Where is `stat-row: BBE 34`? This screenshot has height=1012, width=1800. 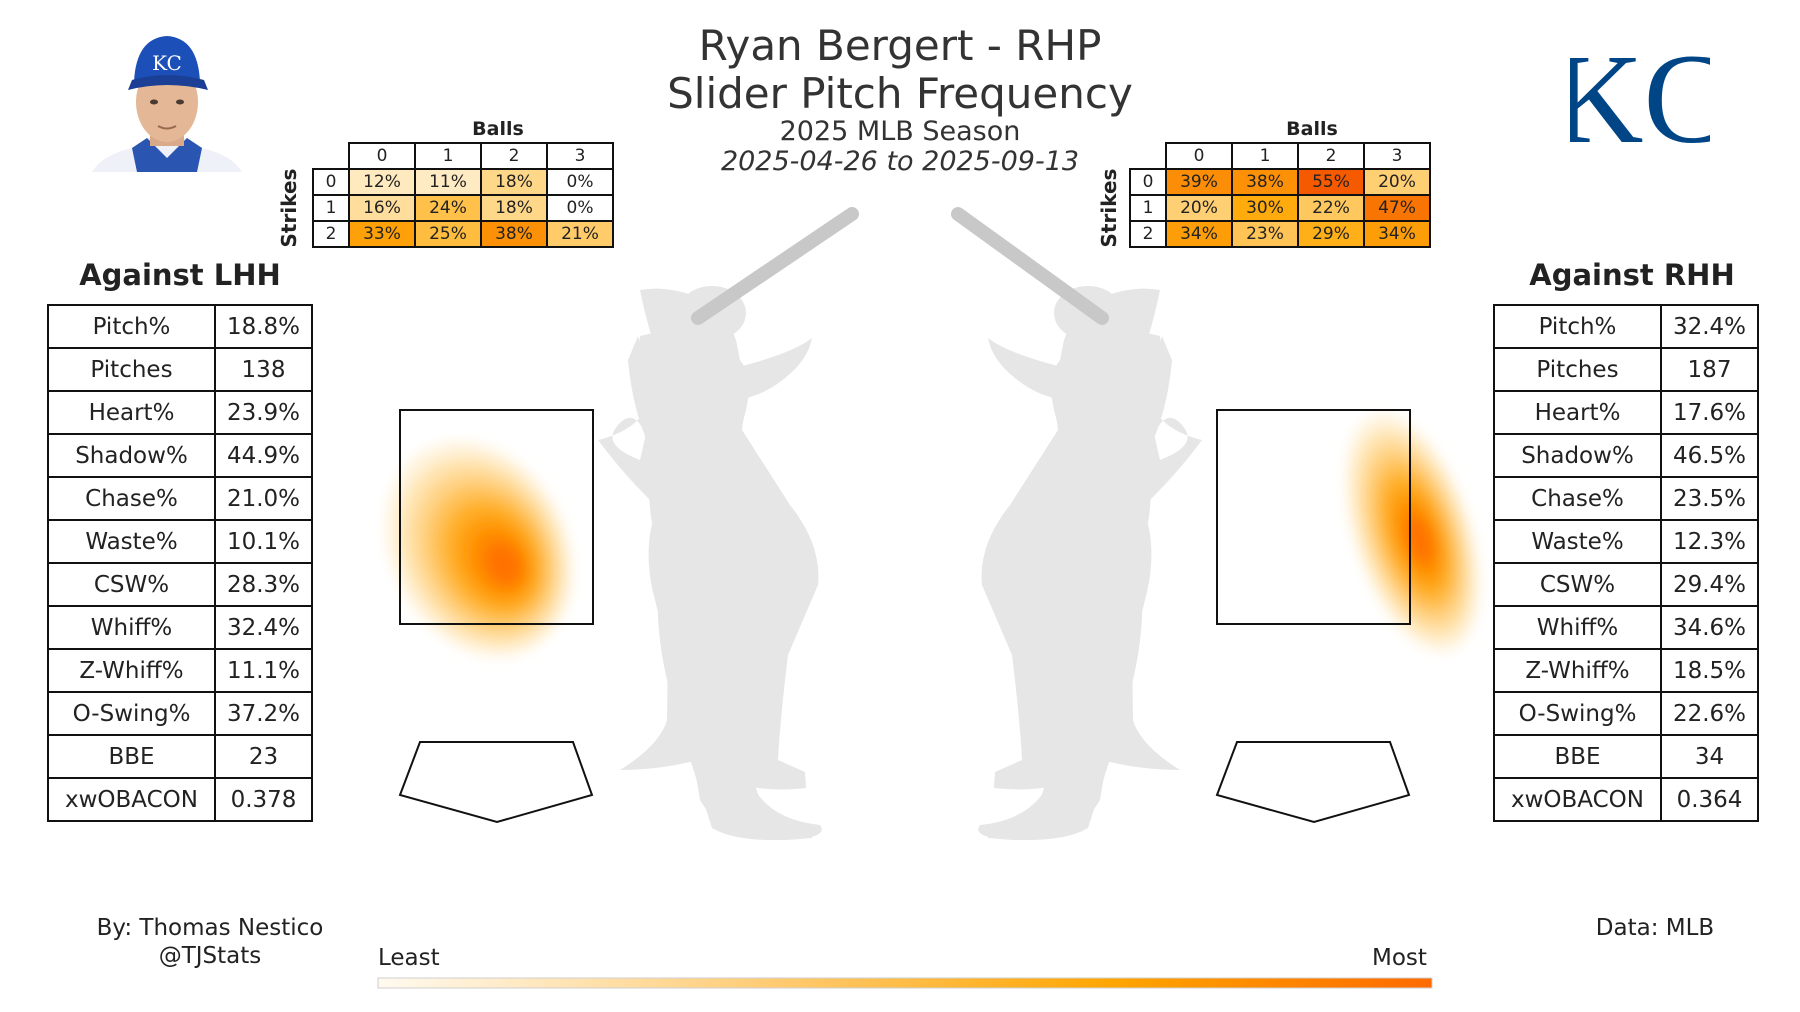 stat-row: BBE 34 is located at coordinates (1626, 756).